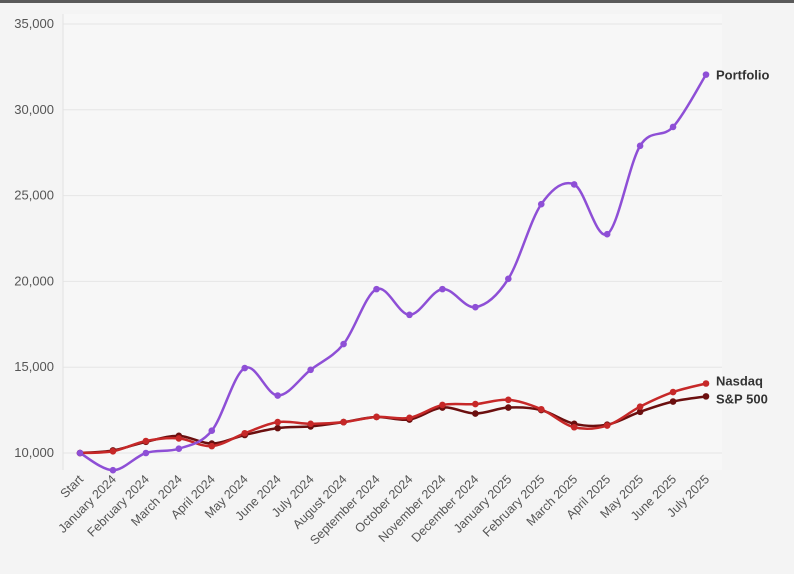 The width and height of the screenshot is (794, 574). What do you see at coordinates (34, 452) in the screenshot?
I see `y-tick-label: 10,000` at bounding box center [34, 452].